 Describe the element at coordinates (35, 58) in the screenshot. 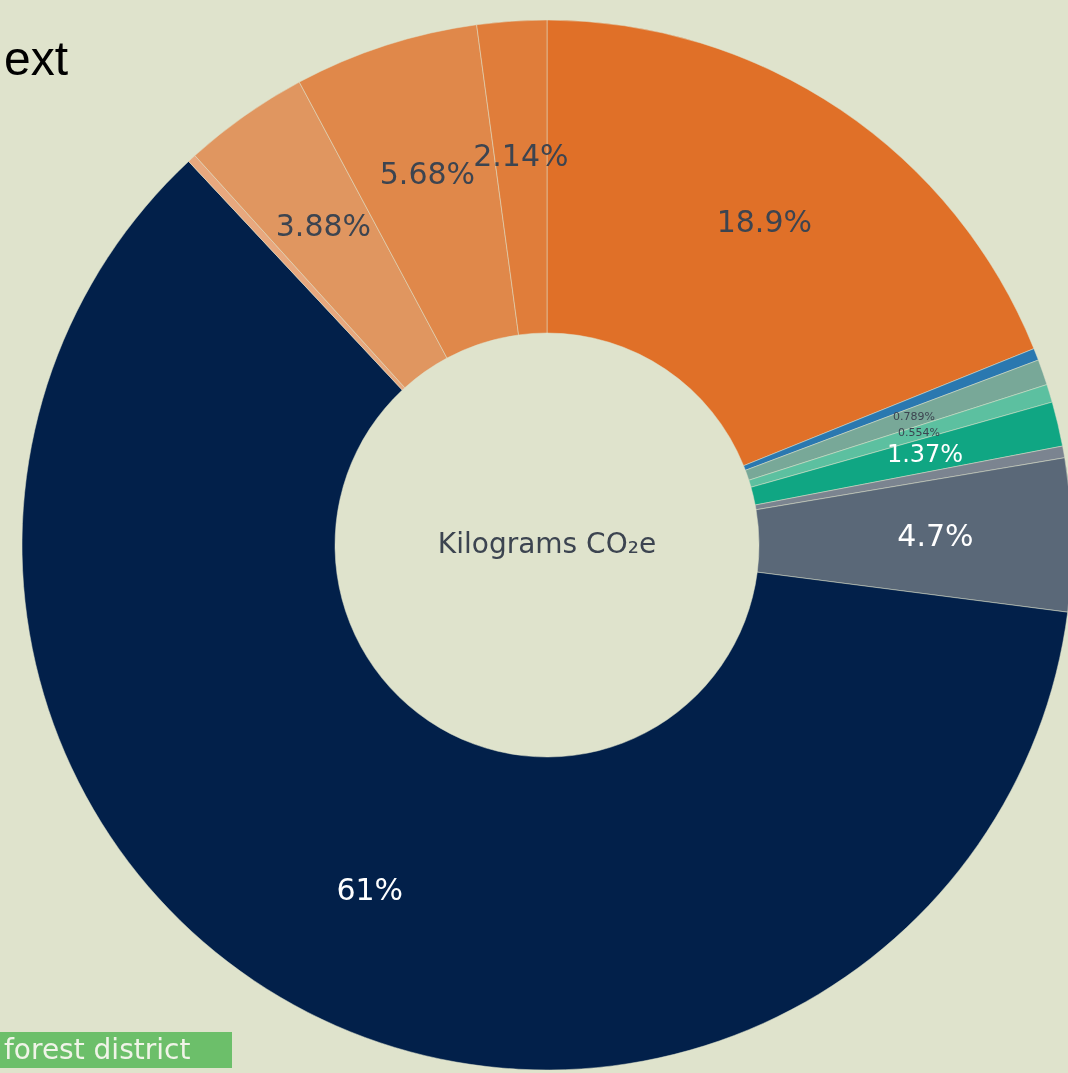

I see `chart-title: ext` at that location.